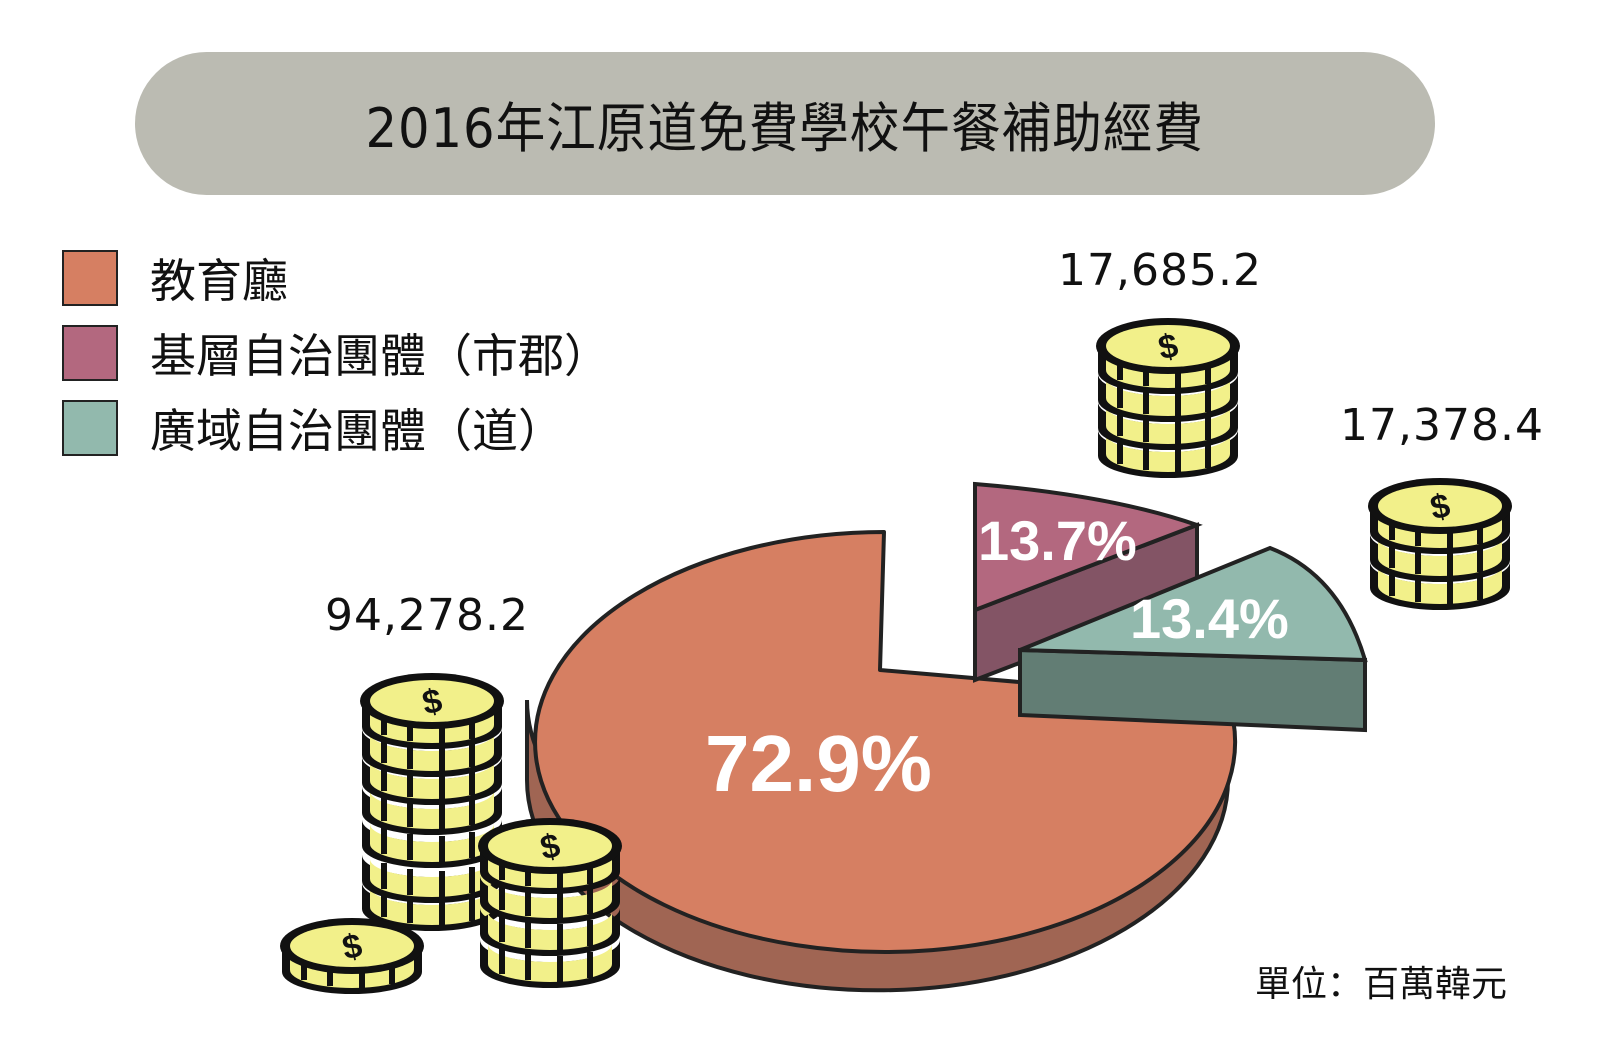 The height and width of the screenshot is (1041, 1600). Describe the element at coordinates (1381, 984) in the screenshot. I see `unit-note: 單位：百萬韓元` at that location.